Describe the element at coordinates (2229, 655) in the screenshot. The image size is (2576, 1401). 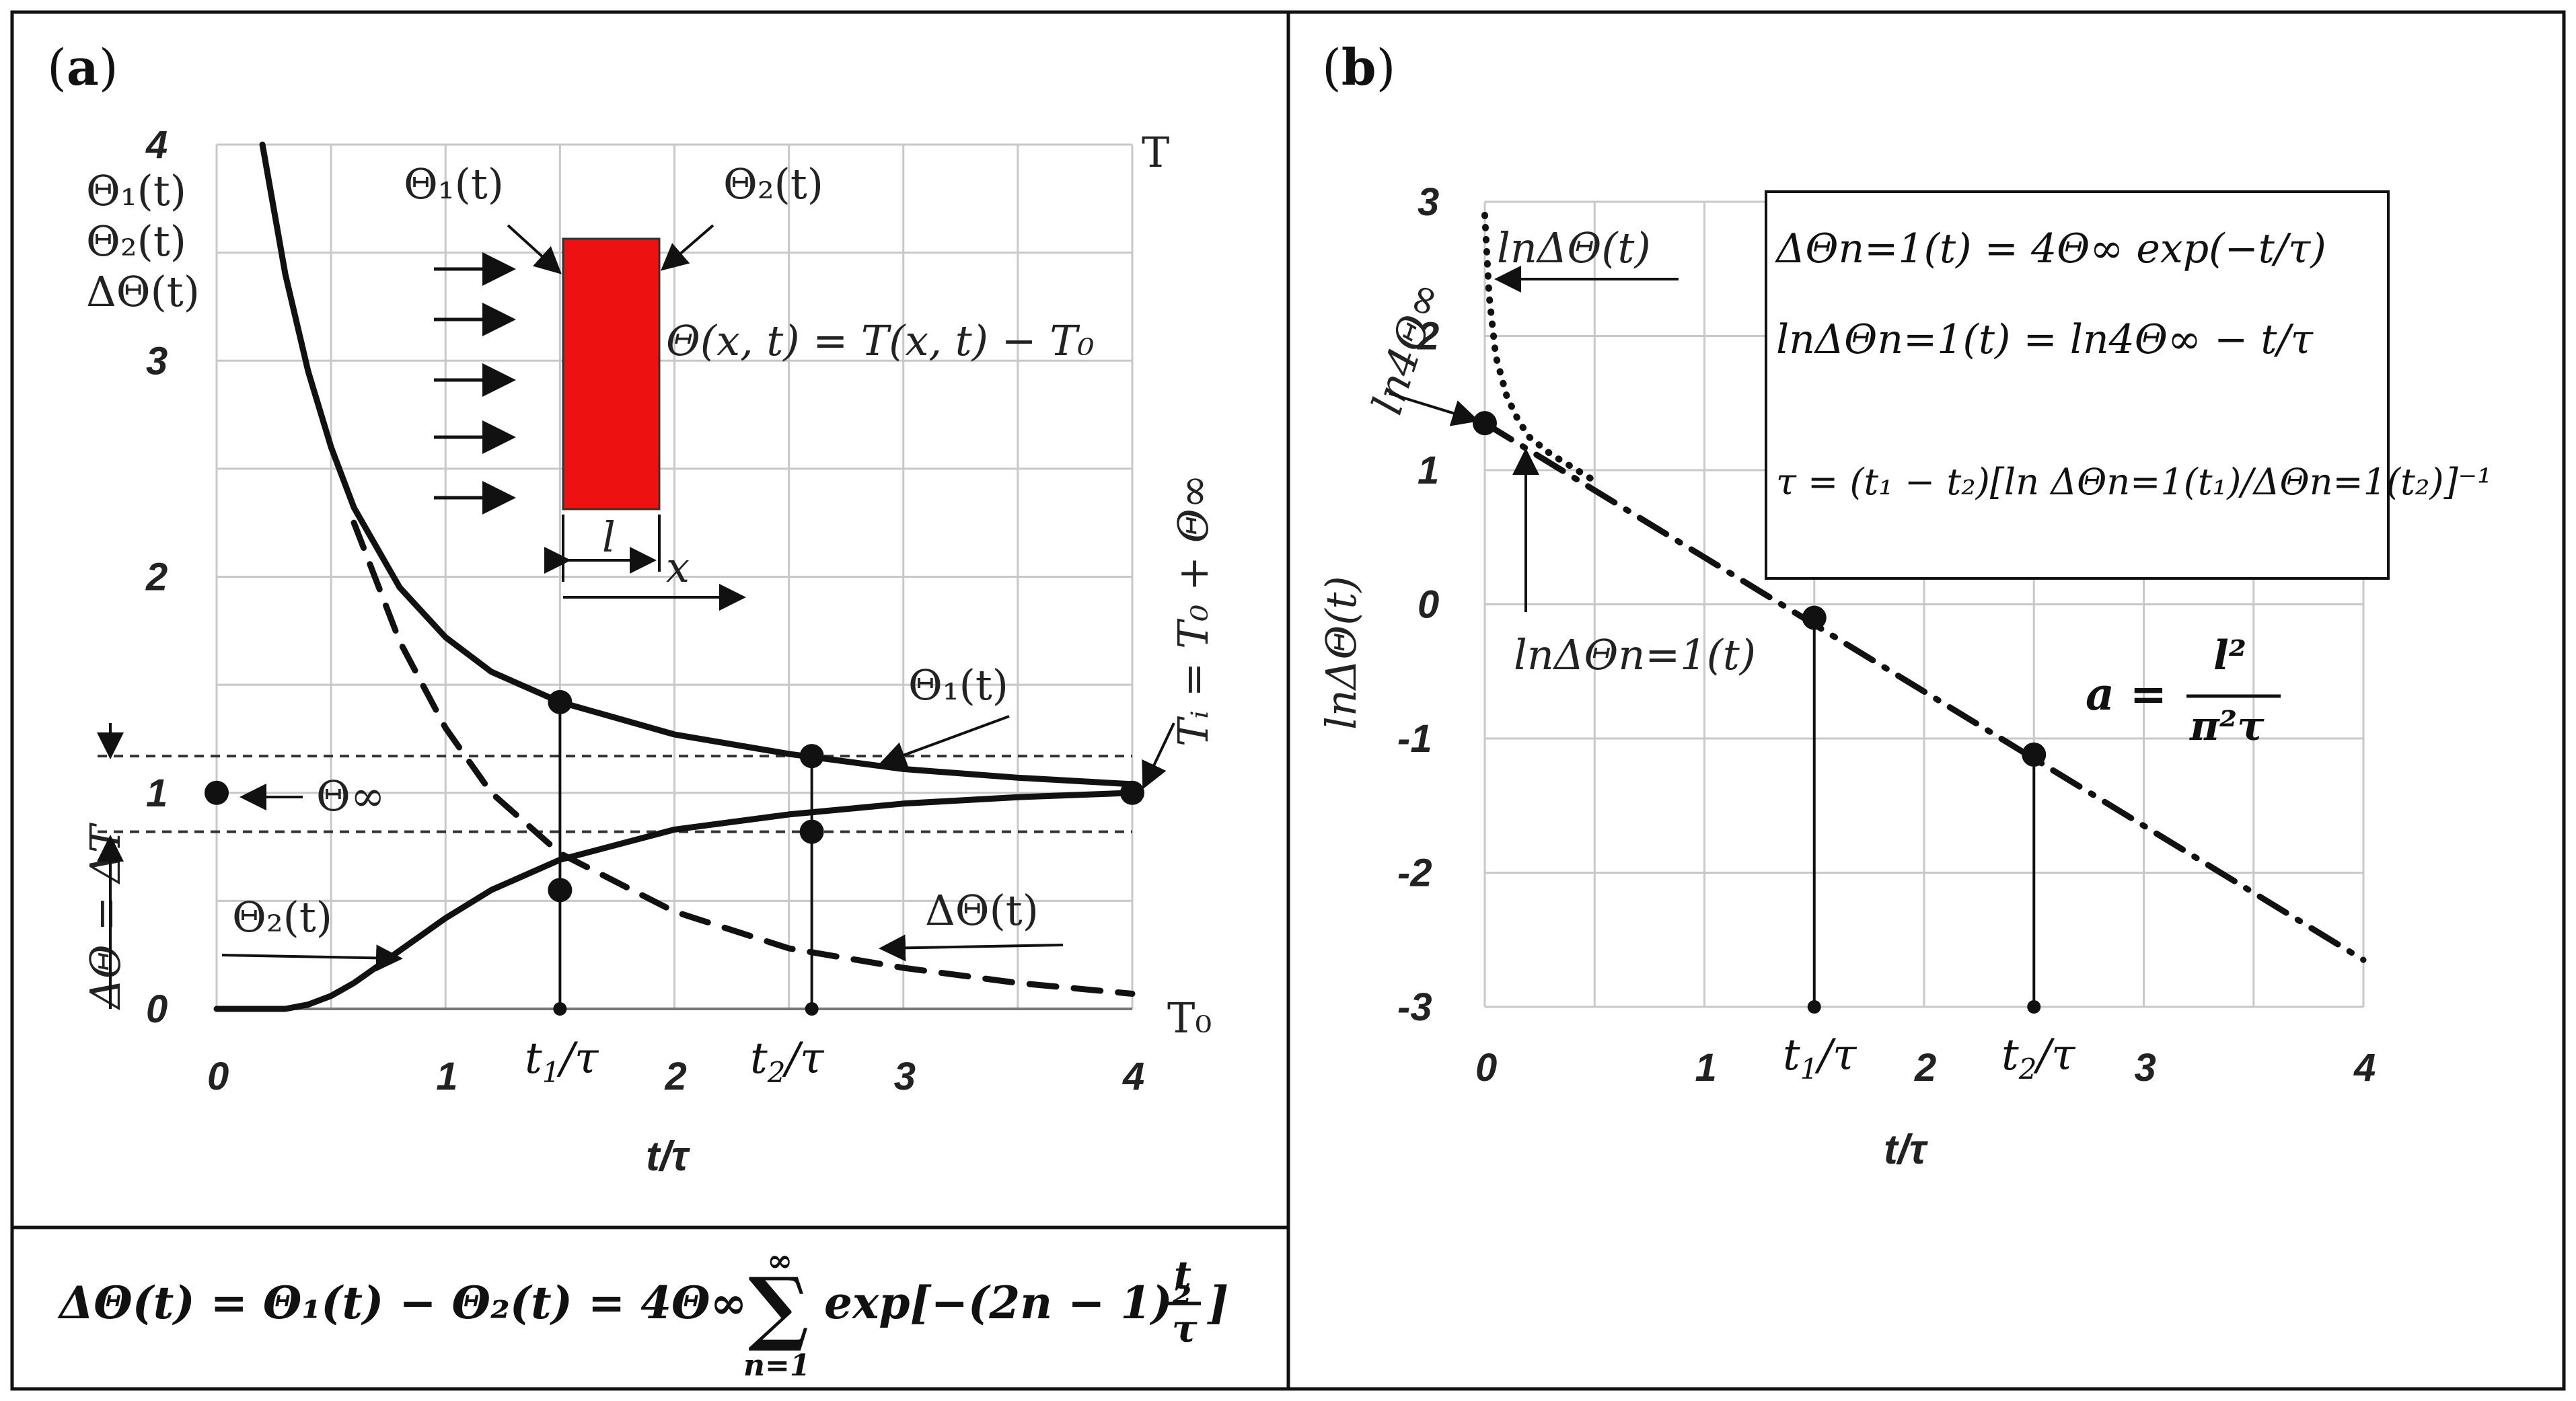
I see `diffusivity-num: l²` at that location.